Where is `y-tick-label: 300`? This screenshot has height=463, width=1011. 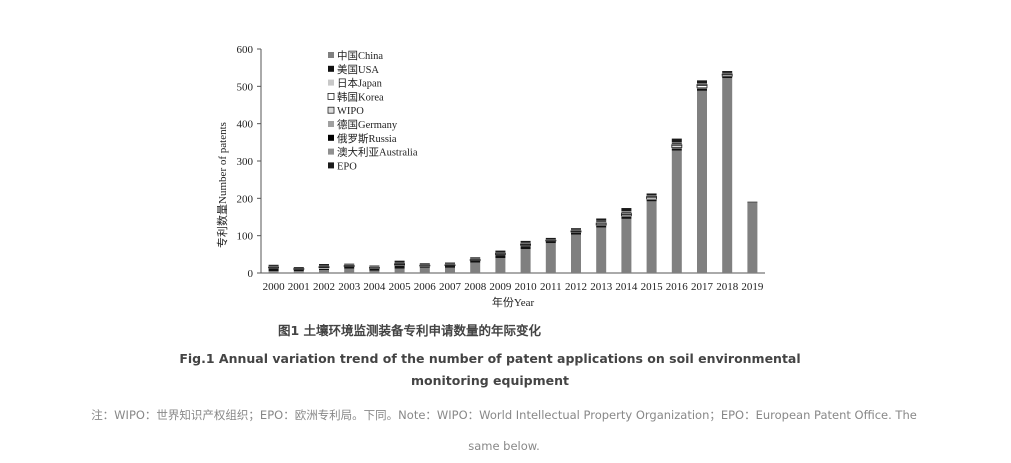
y-tick-label: 300 is located at coordinates (245, 162).